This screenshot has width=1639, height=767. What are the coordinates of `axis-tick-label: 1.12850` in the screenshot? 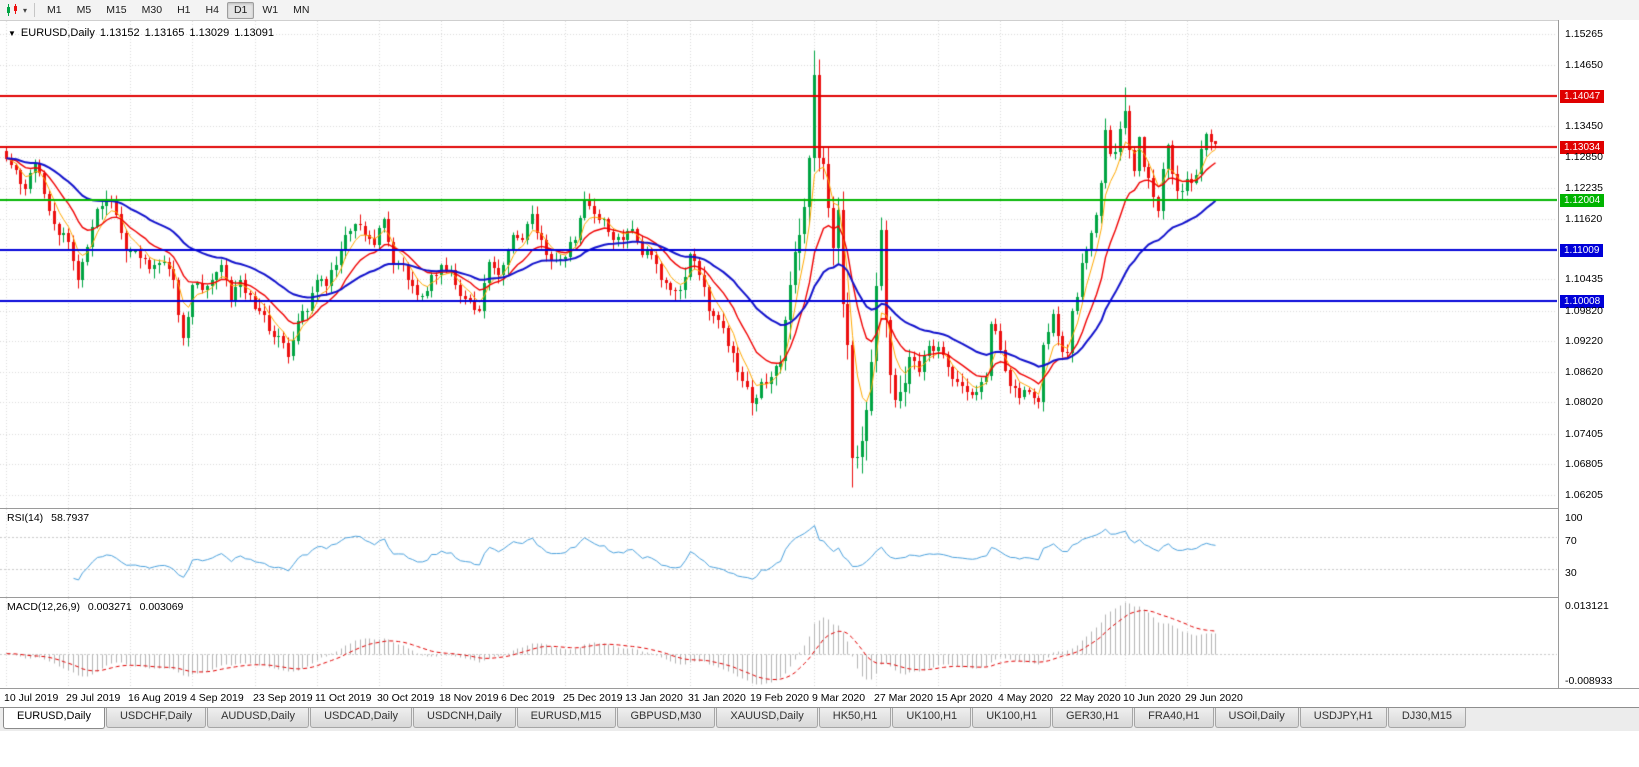 It's located at (1584, 156).